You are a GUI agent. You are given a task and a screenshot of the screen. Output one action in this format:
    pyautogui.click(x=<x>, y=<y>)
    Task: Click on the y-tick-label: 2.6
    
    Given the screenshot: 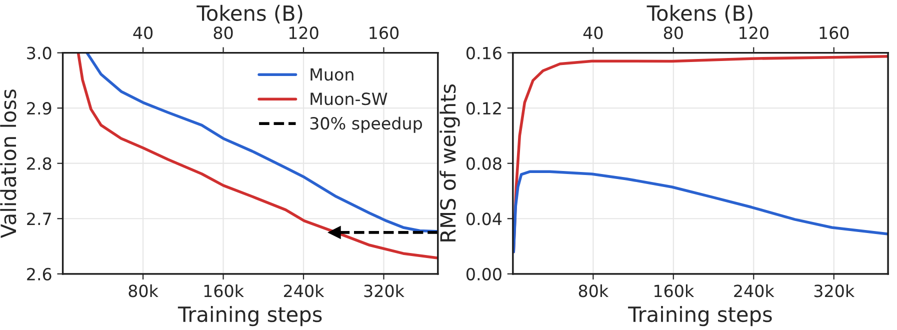 What is the action you would take?
    pyautogui.click(x=39, y=274)
    